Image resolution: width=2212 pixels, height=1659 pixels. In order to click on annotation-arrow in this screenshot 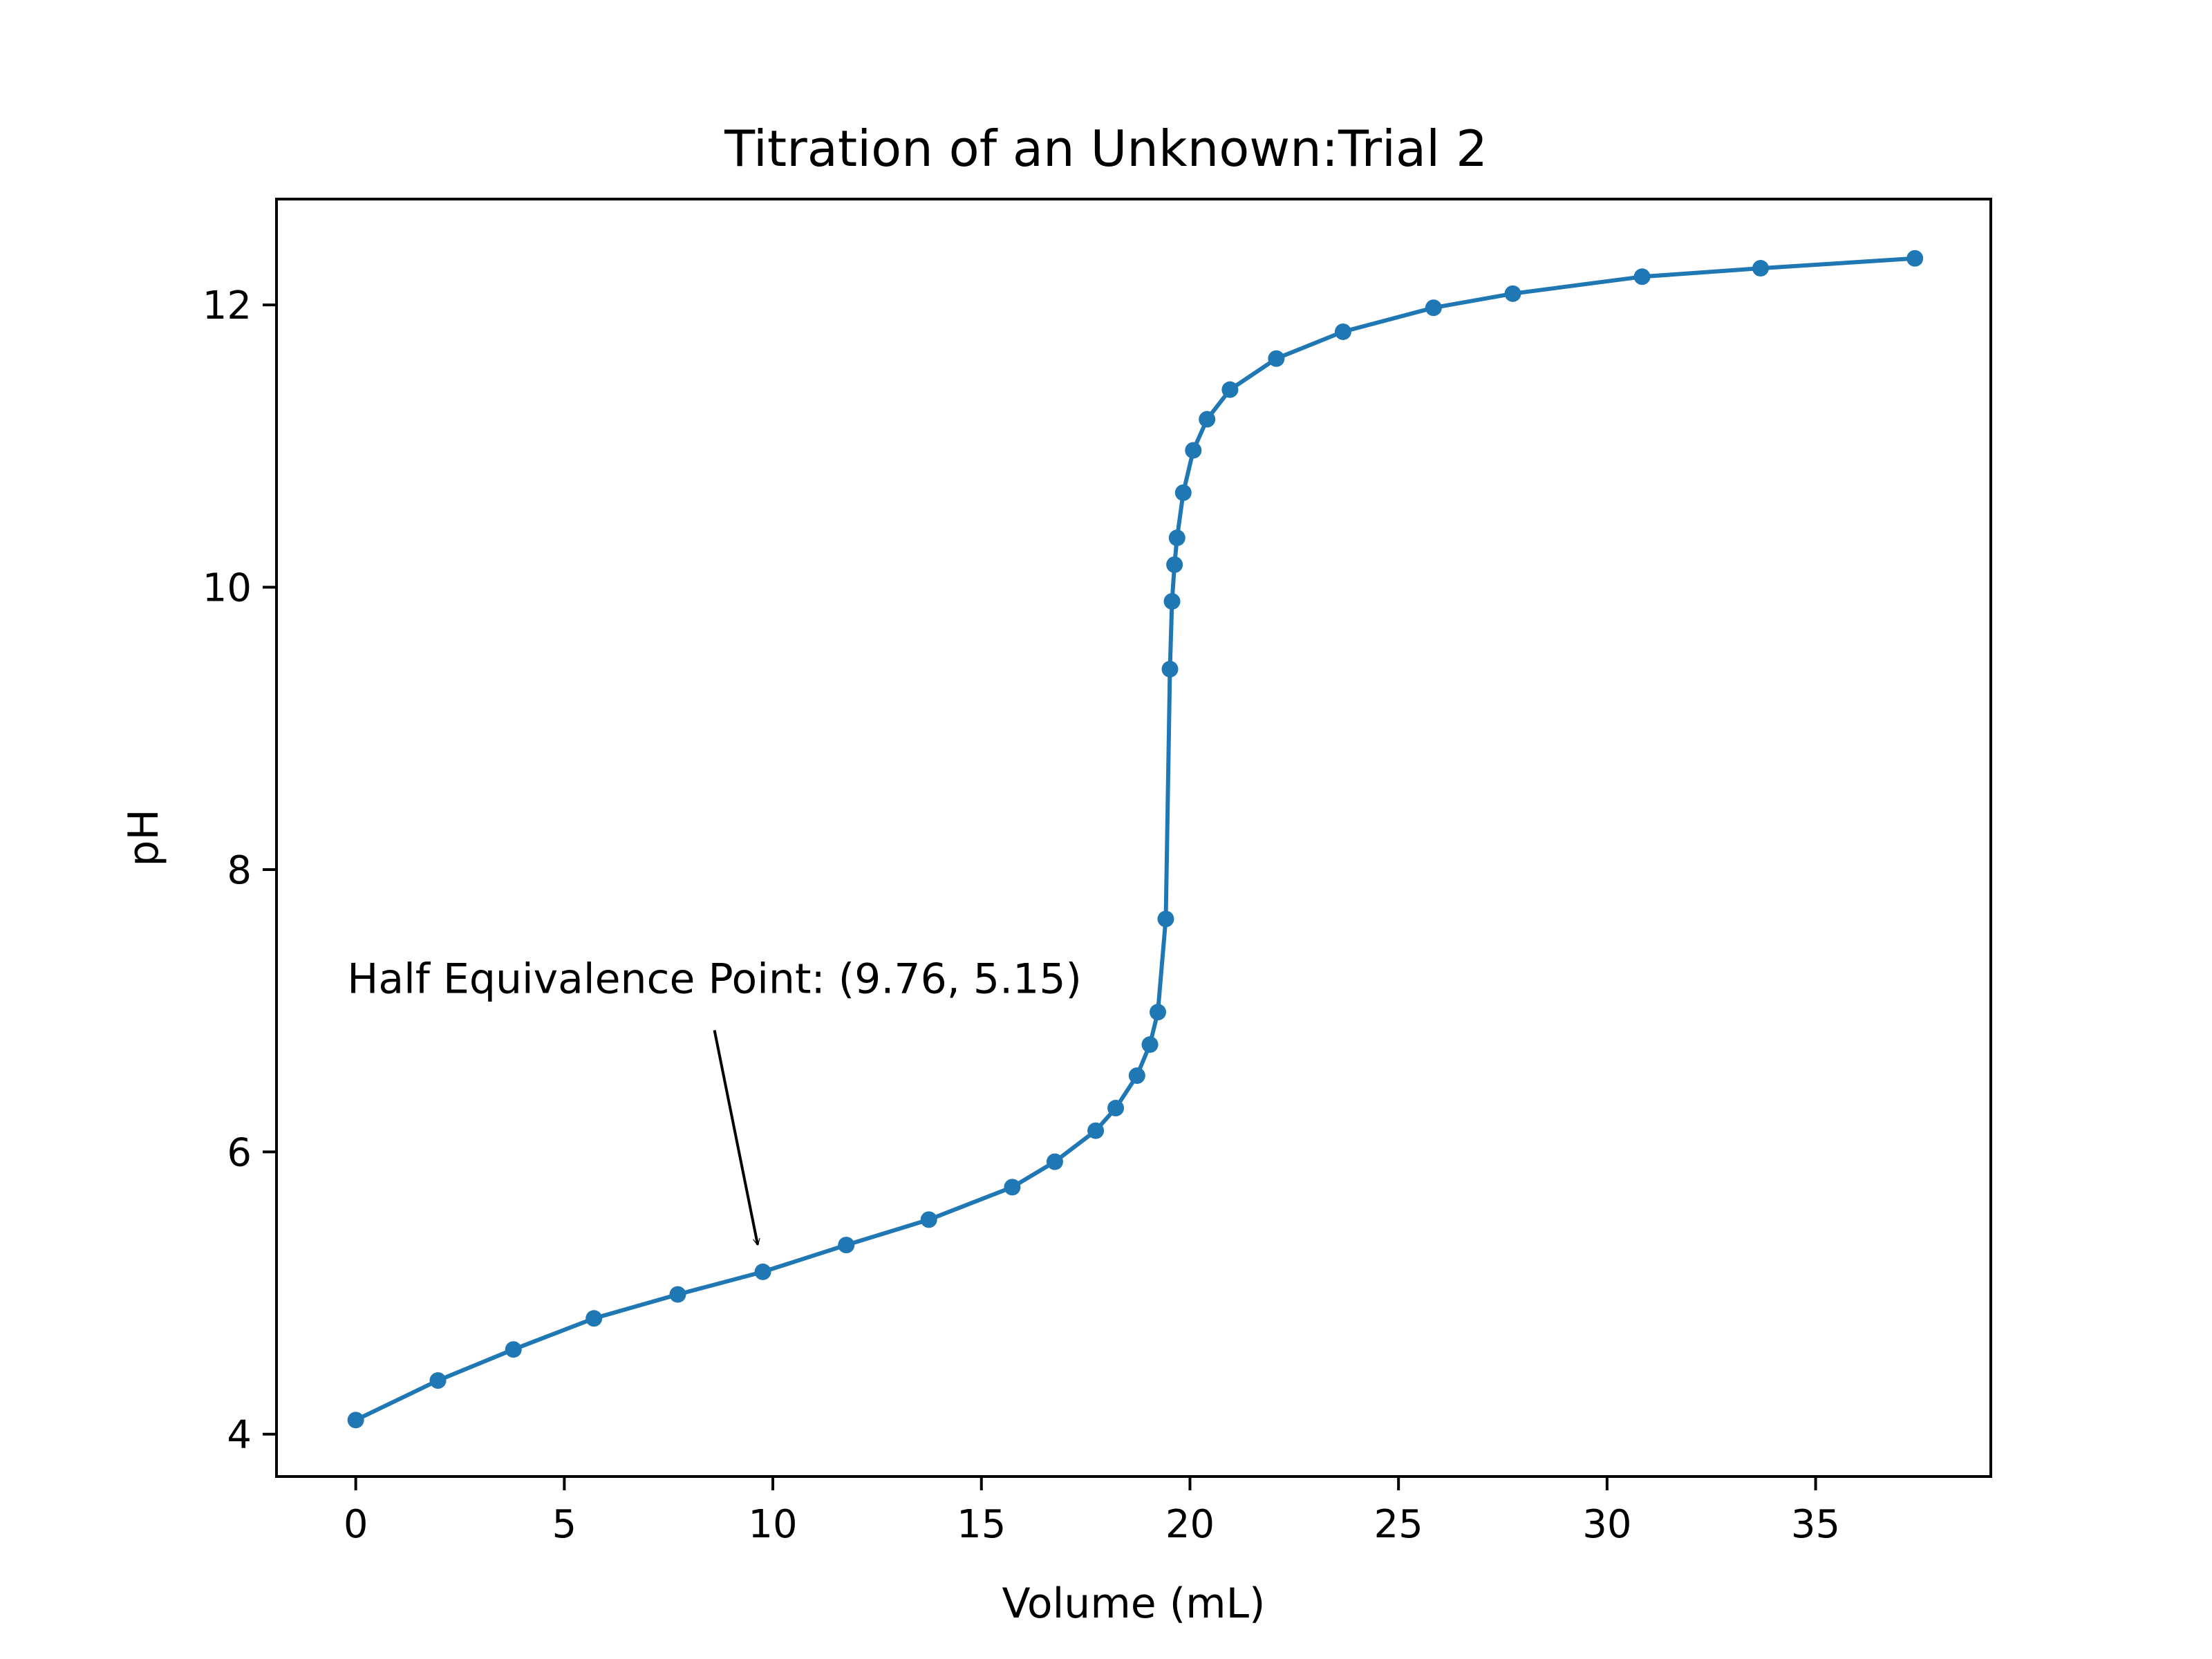, I will do `click(735, 1136)`.